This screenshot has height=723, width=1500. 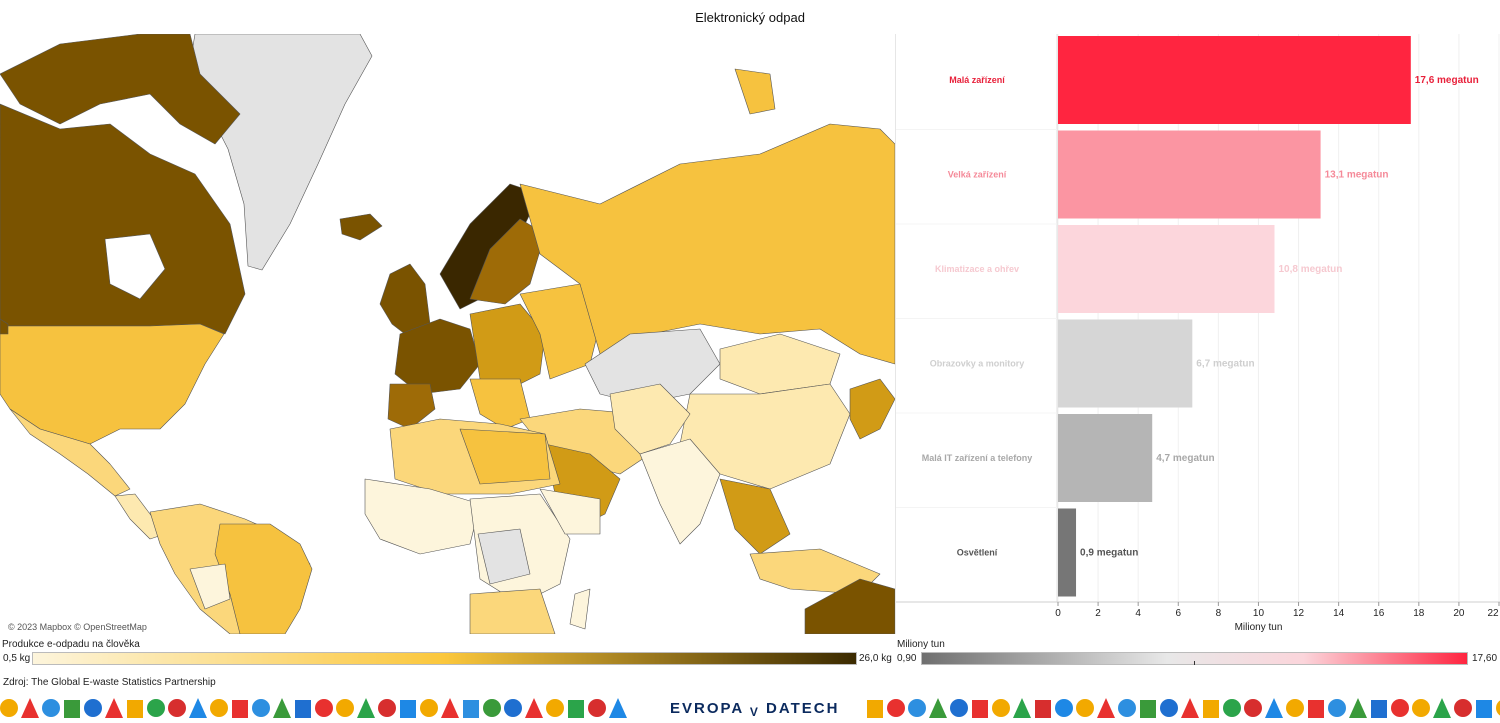 I want to click on region-horn-africa, so click(x=570, y=511).